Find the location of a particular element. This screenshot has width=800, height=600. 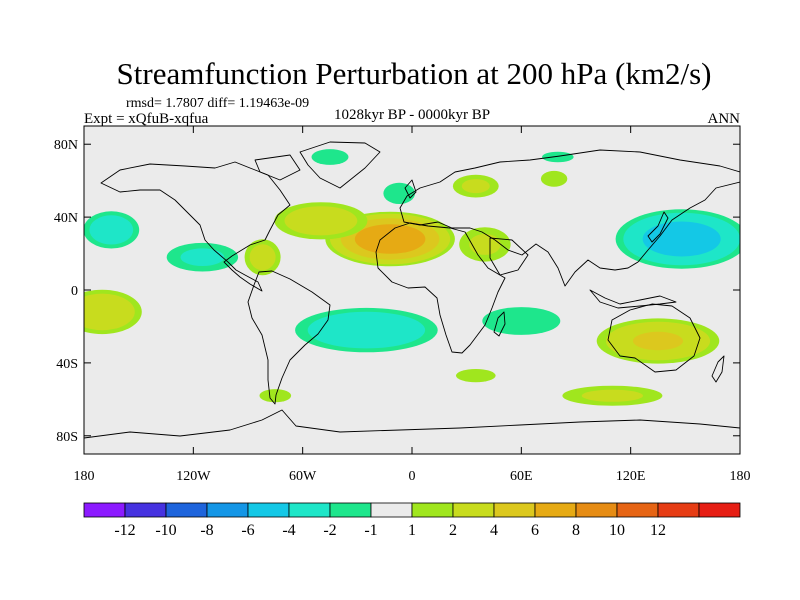

coast-antarctica is located at coordinates (412, 424).